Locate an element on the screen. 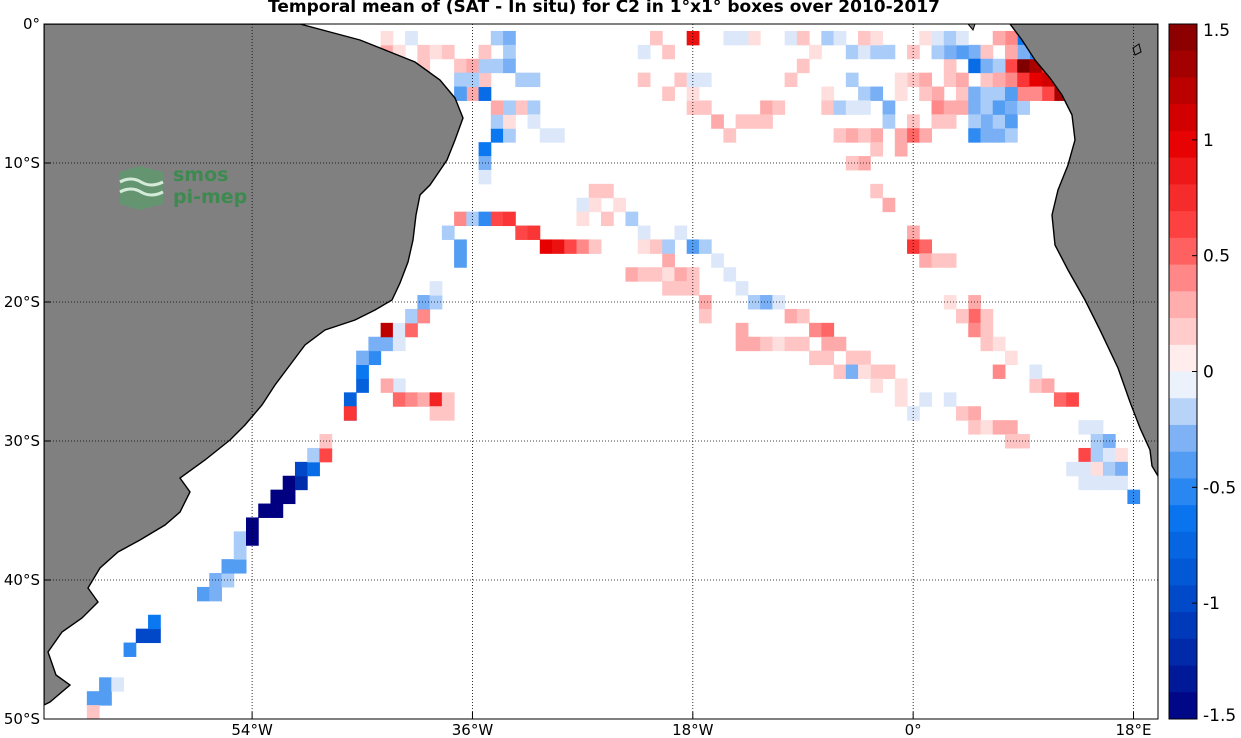  lat-tick-label: 10°S is located at coordinates (22, 163).